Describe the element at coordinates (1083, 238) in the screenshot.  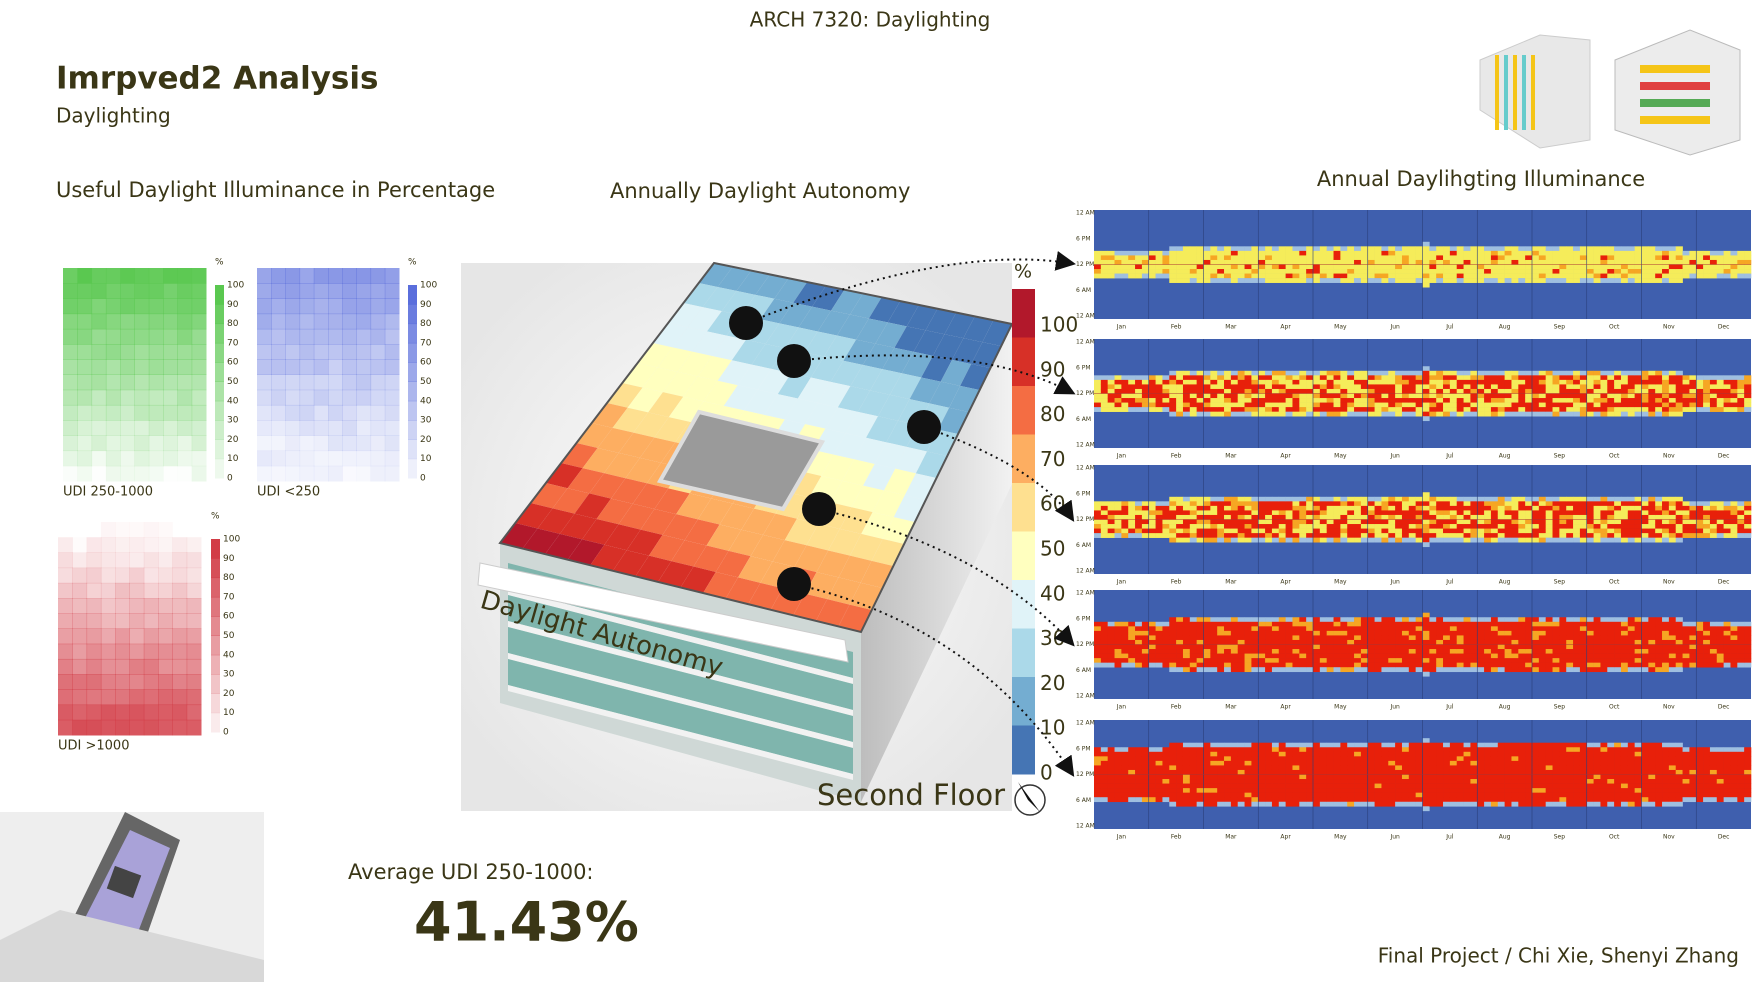
I see `hour-label: 6 PM` at that location.